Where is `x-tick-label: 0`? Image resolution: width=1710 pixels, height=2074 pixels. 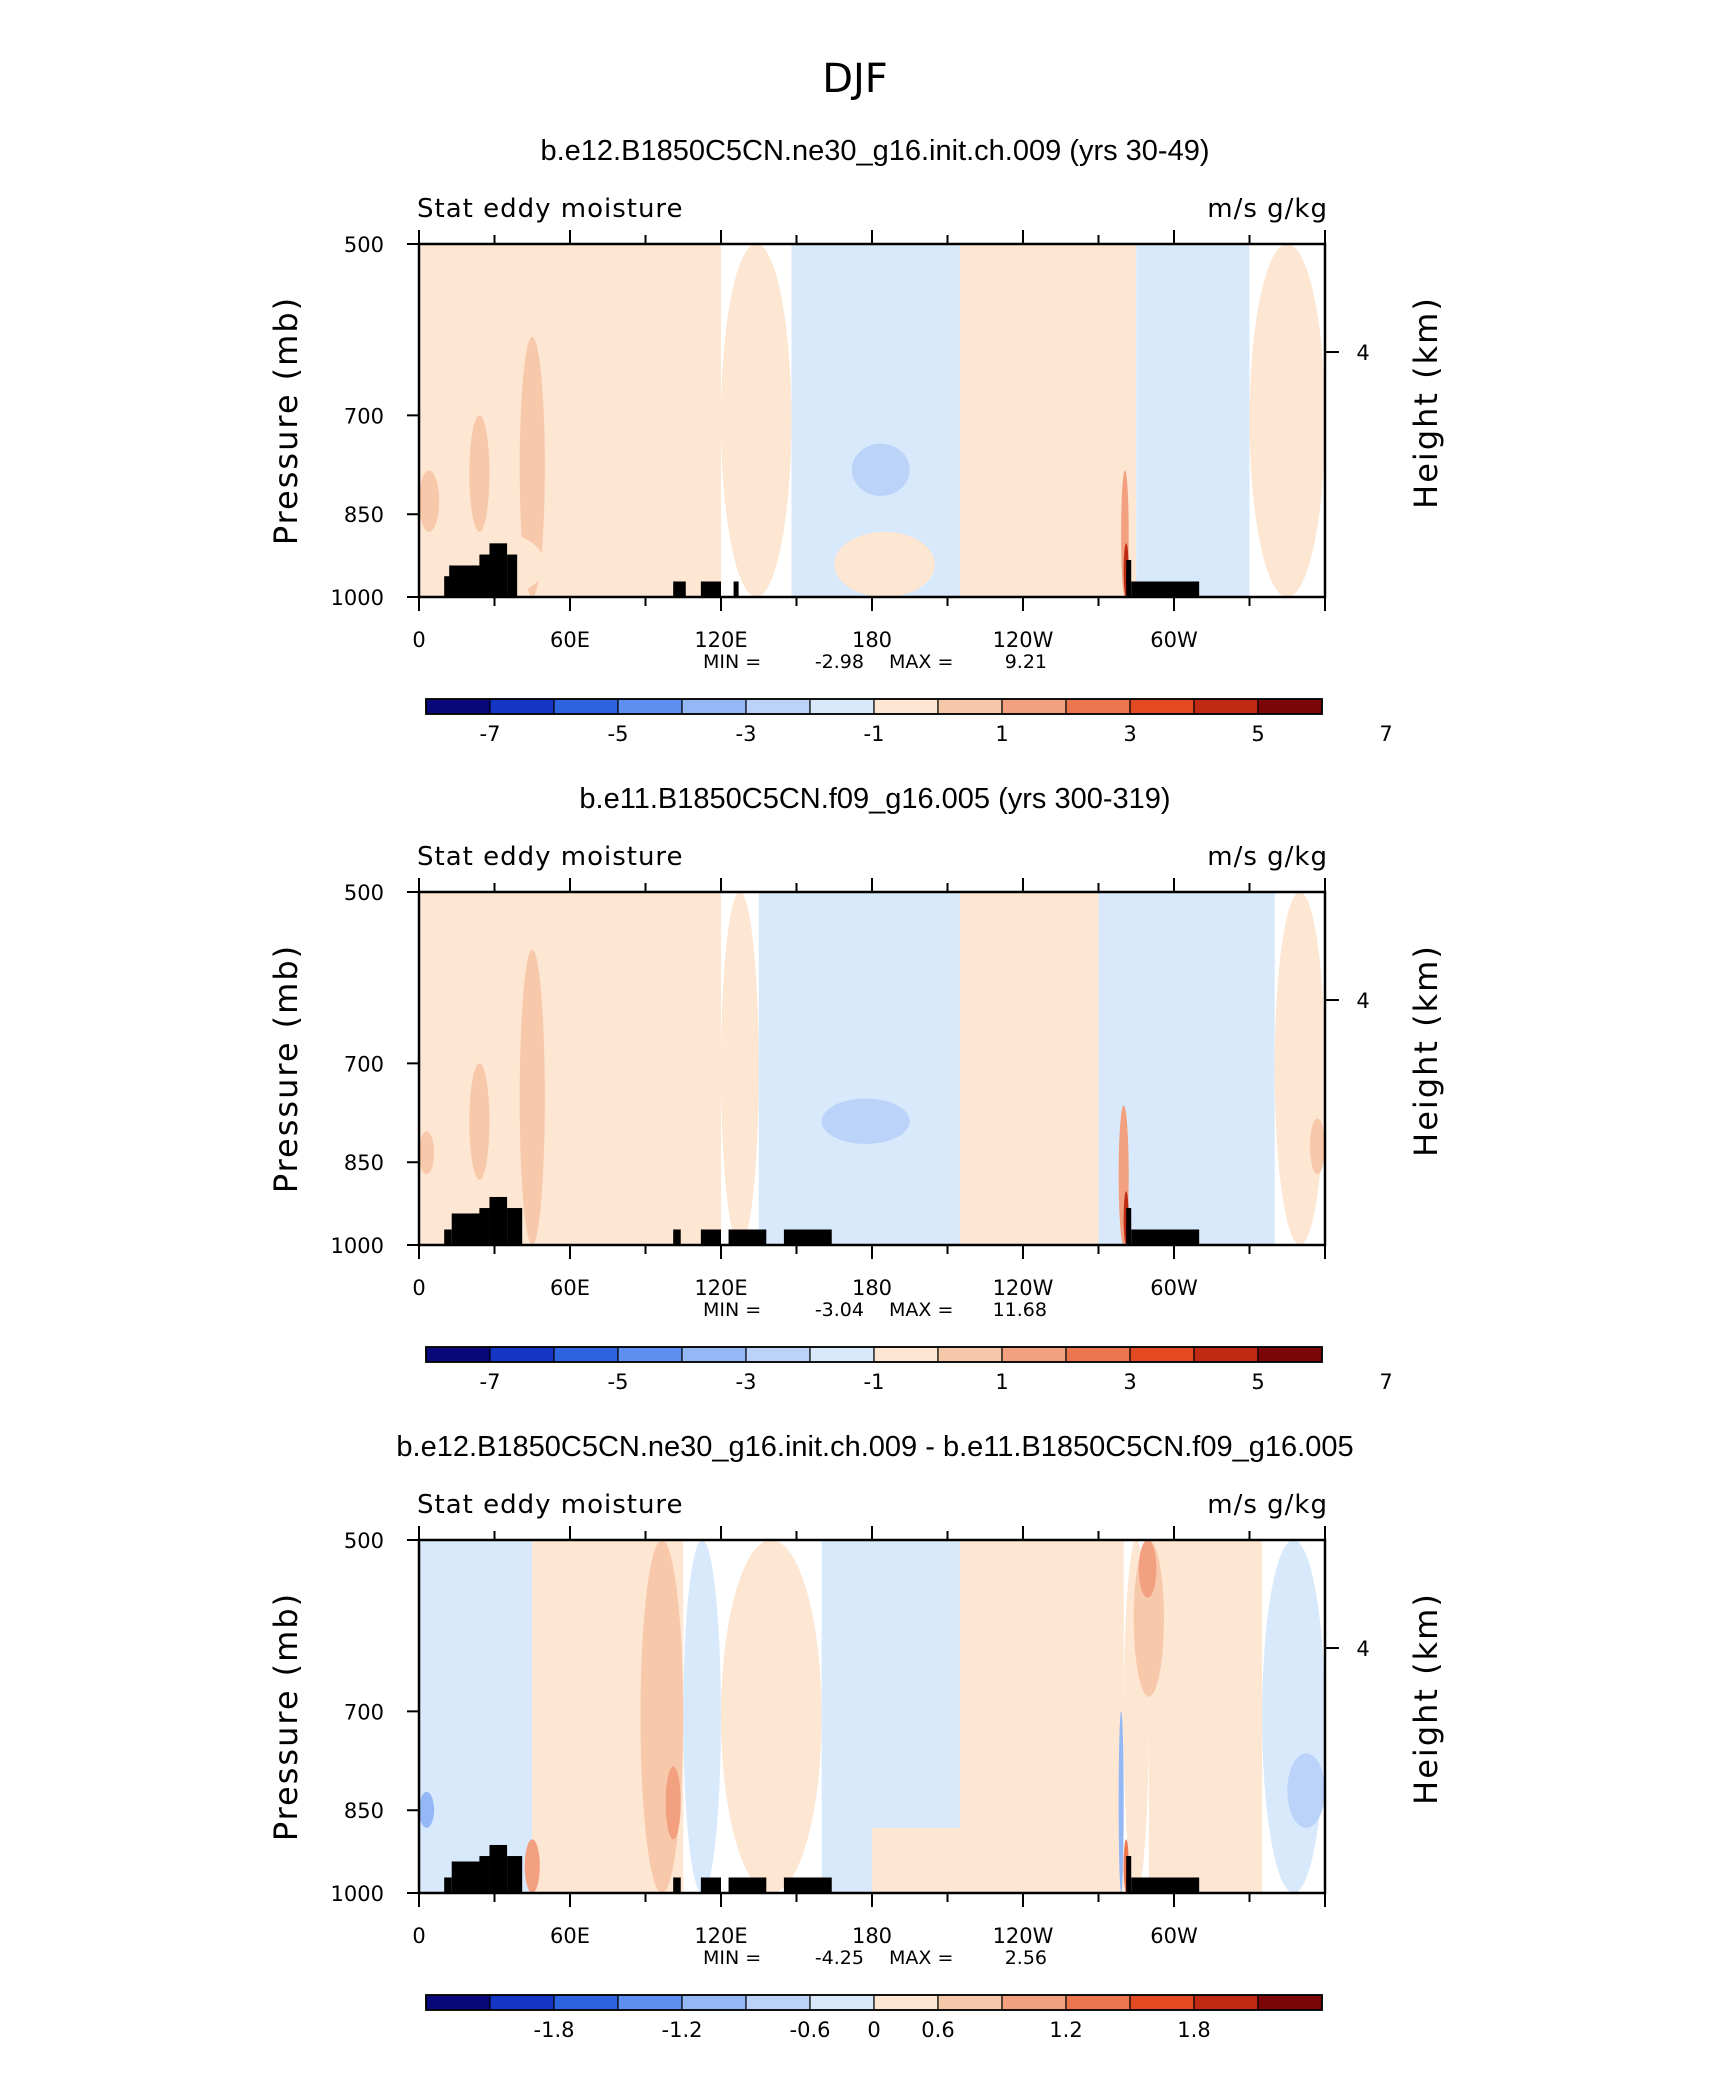
x-tick-label: 0 is located at coordinates (418, 640).